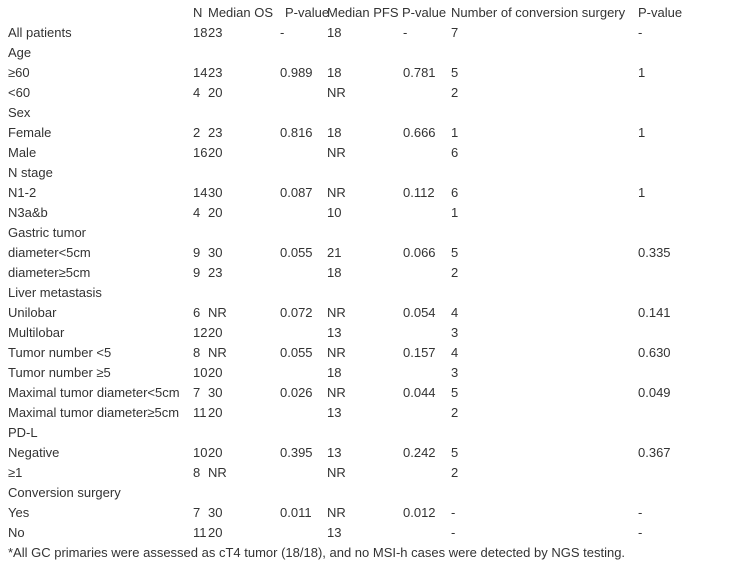  Describe the element at coordinates (215, 272) in the screenshot. I see `cell-median-os: 23` at that location.